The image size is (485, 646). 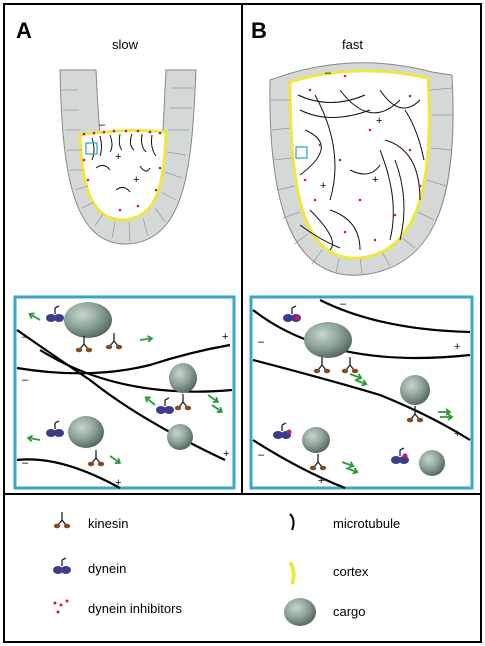 What do you see at coordinates (352, 44) in the screenshot?
I see `panel-b-speed: fast` at bounding box center [352, 44].